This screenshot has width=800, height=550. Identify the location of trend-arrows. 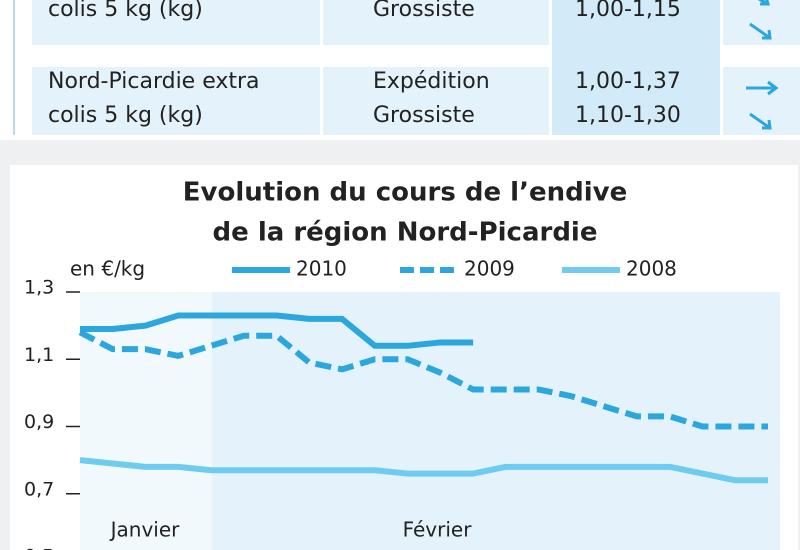
(762, 65).